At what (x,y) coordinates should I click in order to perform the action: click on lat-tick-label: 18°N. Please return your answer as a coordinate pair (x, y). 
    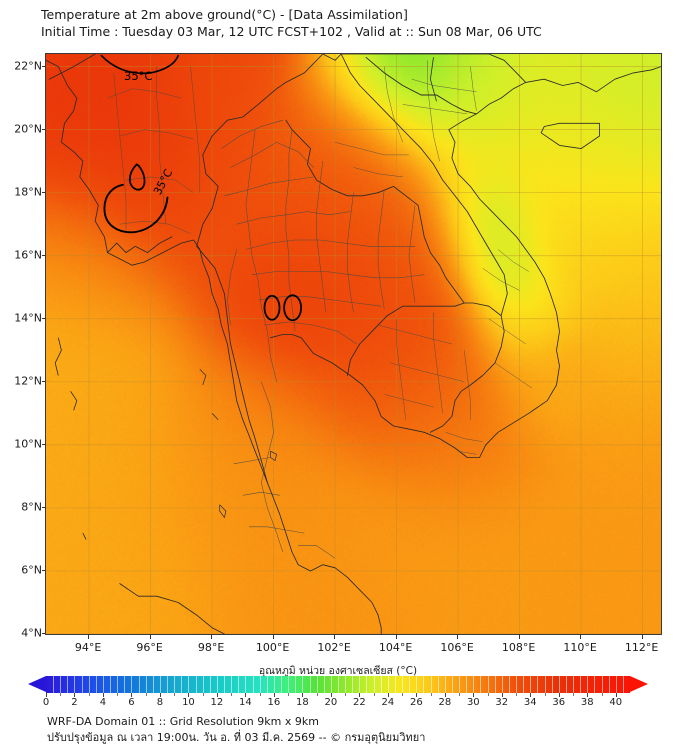
    Looking at the image, I should click on (28, 192).